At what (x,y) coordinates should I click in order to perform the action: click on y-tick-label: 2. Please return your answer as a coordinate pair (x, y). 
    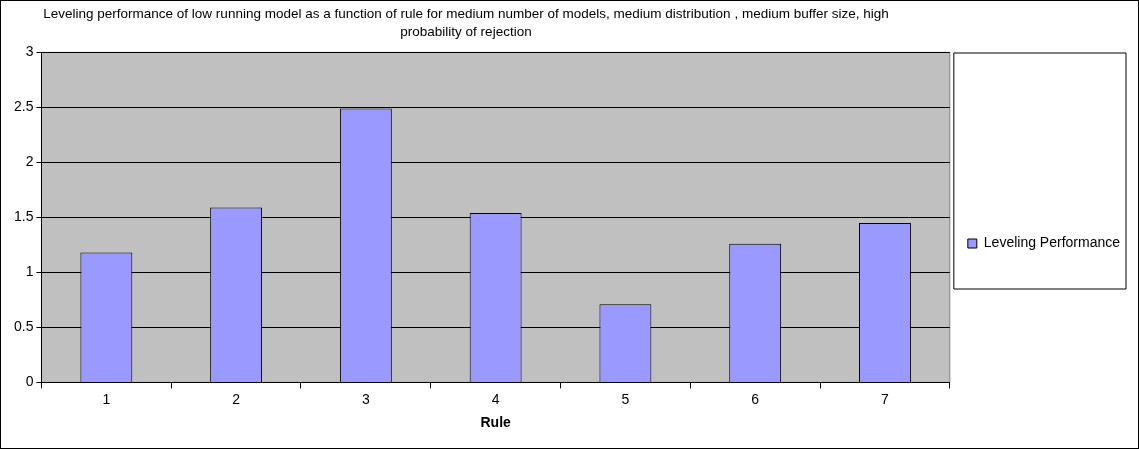
    Looking at the image, I should click on (29, 161).